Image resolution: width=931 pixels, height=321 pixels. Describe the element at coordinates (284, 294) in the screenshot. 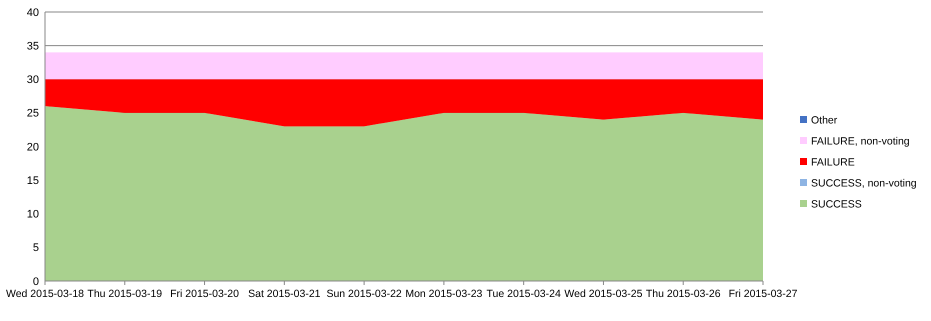

I see `x-tick-label: Sat 2015-03-21` at that location.